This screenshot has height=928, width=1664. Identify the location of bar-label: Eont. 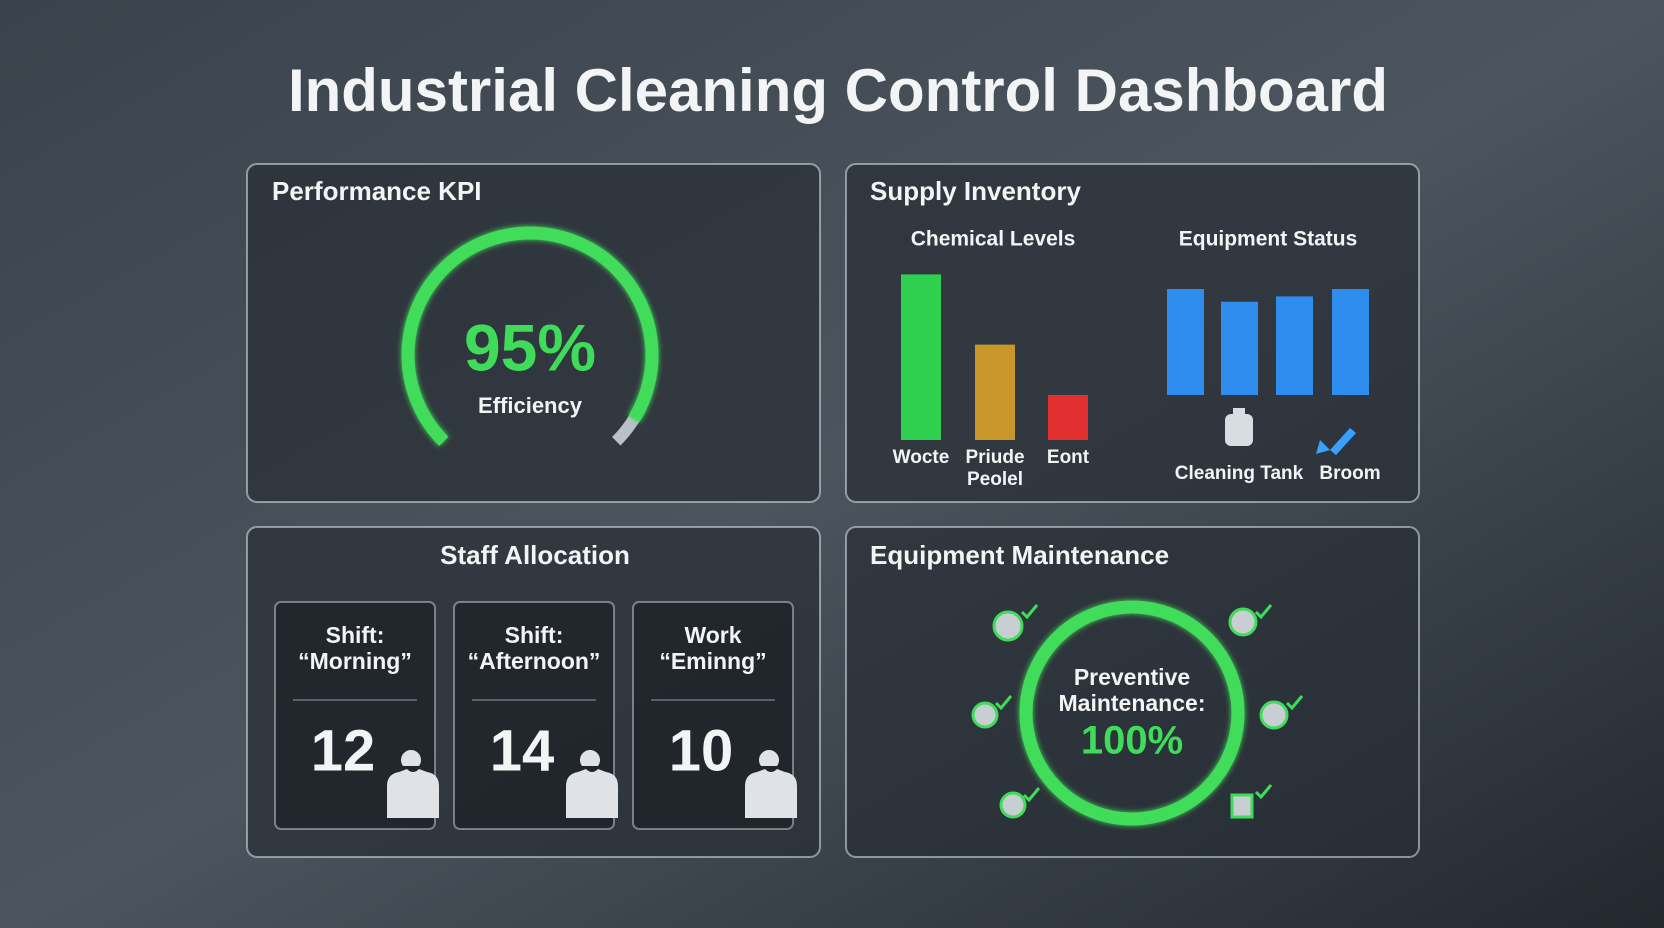
(1068, 457).